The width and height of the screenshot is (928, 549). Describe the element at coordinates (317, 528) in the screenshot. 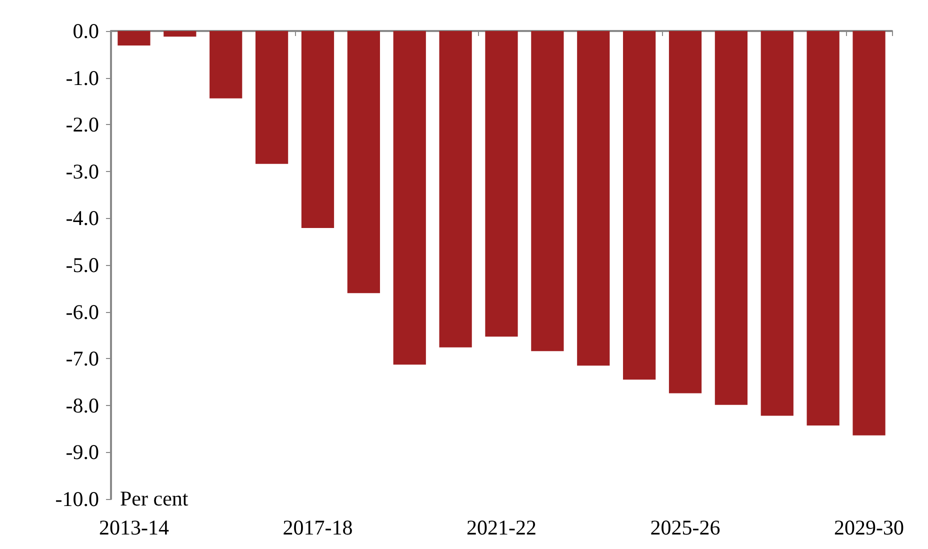

I see `x-tick-label: 2017-18` at that location.